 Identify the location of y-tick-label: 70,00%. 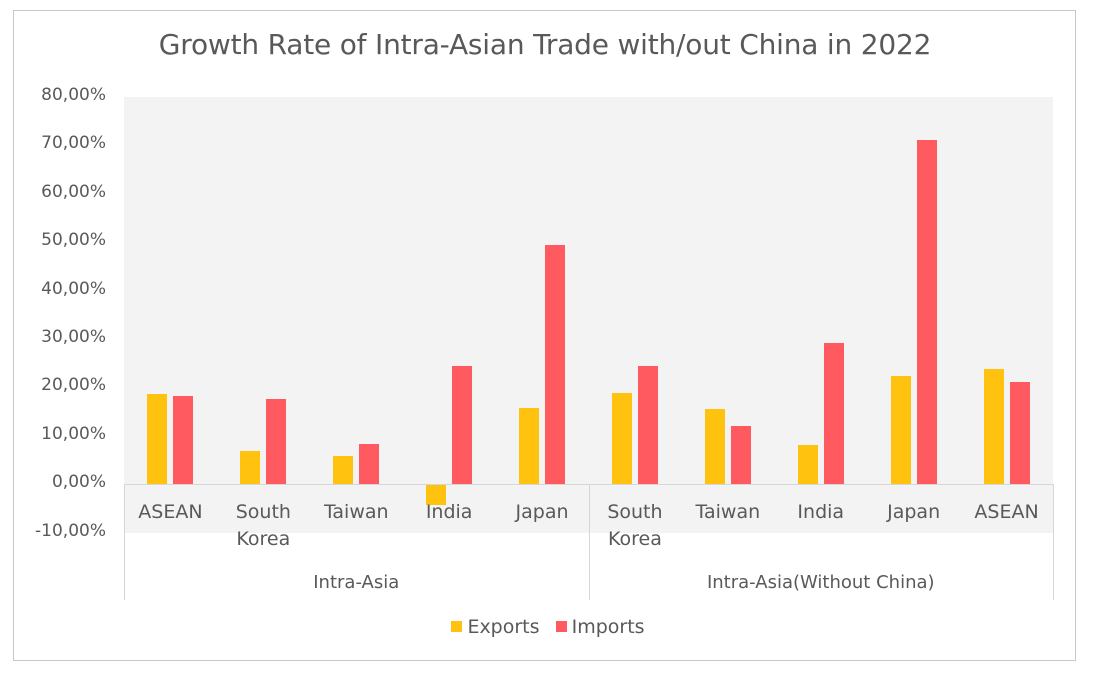
(73, 143).